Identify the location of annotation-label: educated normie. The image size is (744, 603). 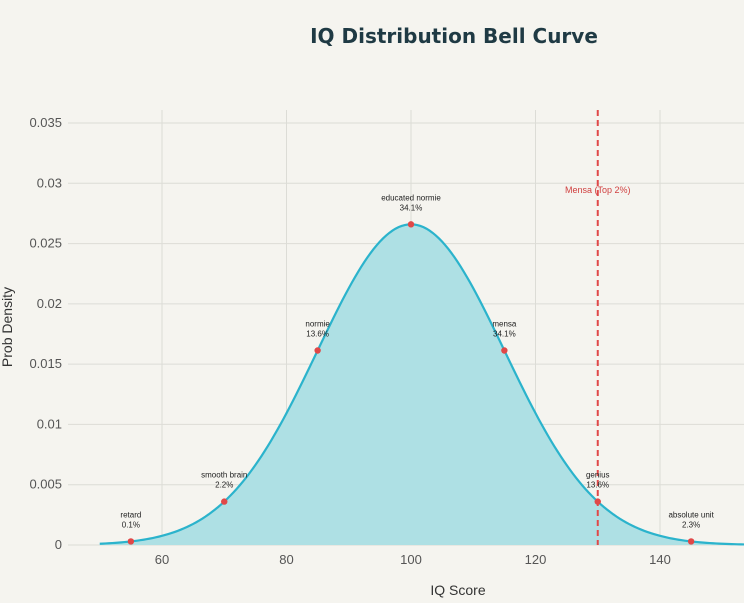
(411, 197).